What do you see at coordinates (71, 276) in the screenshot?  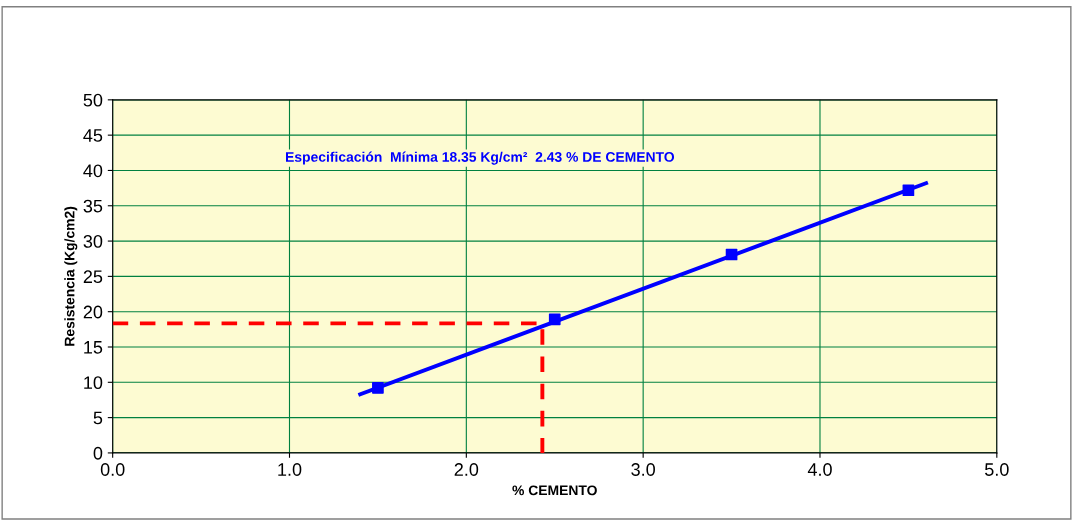 I see `y-axis-title: Resistencia (Kg/cm2)` at bounding box center [71, 276].